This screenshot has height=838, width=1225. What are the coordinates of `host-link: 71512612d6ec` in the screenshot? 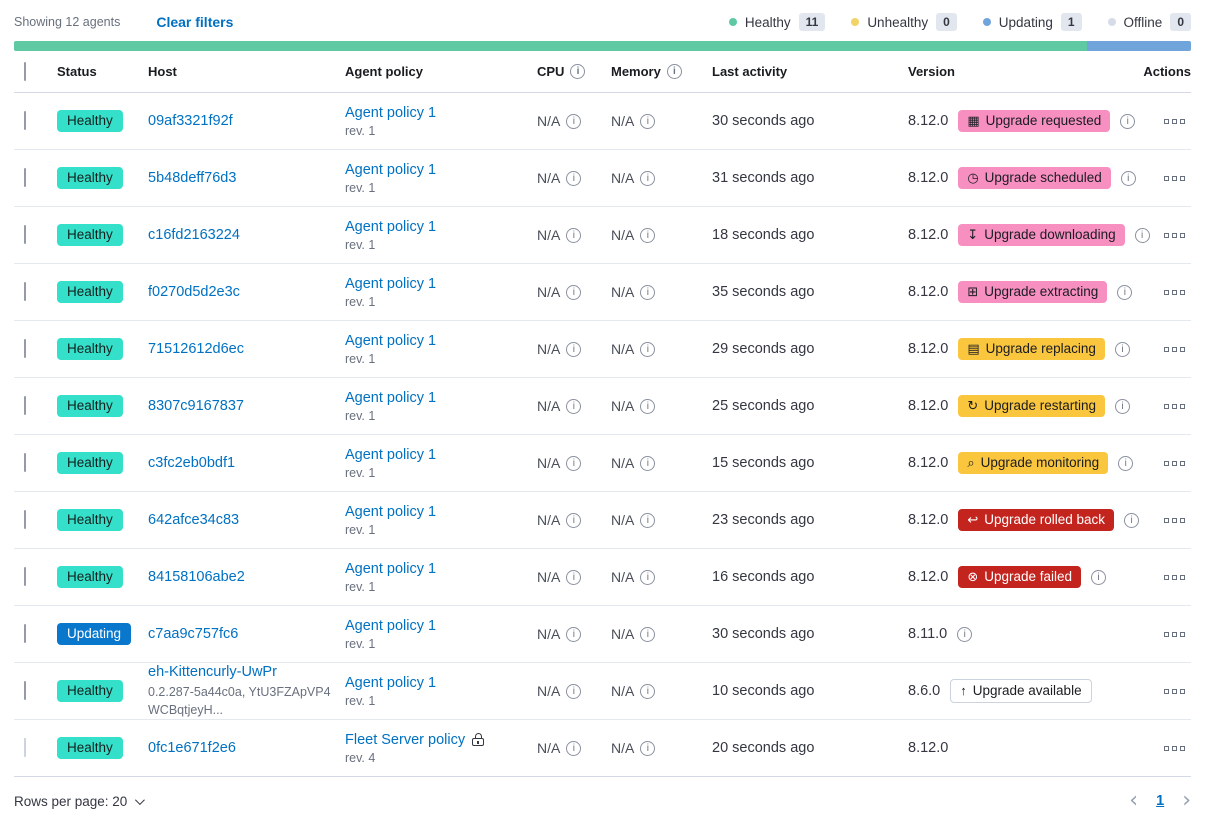 It's located at (196, 349).